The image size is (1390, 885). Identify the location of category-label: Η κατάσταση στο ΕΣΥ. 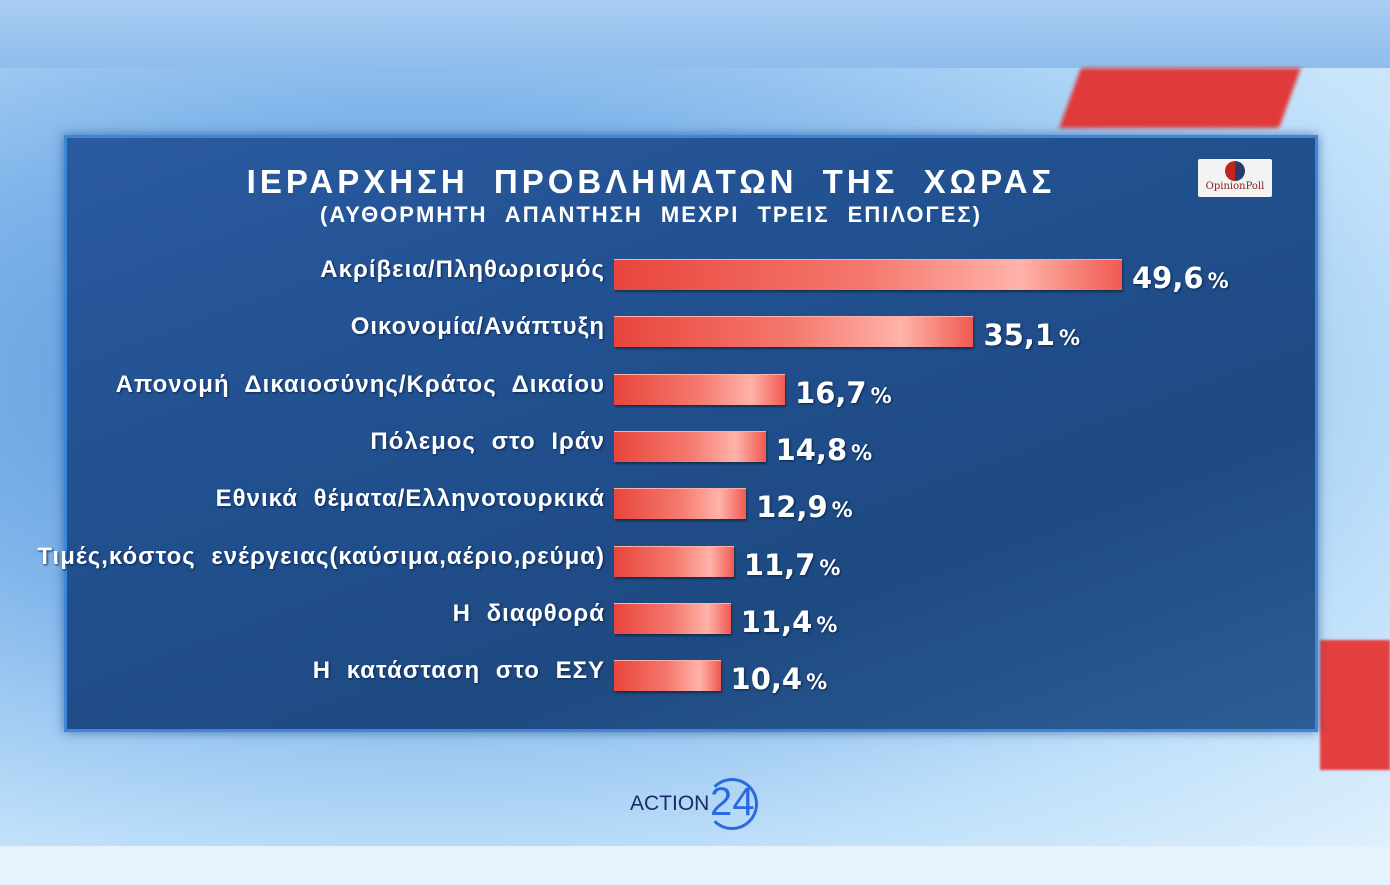
(458, 671).